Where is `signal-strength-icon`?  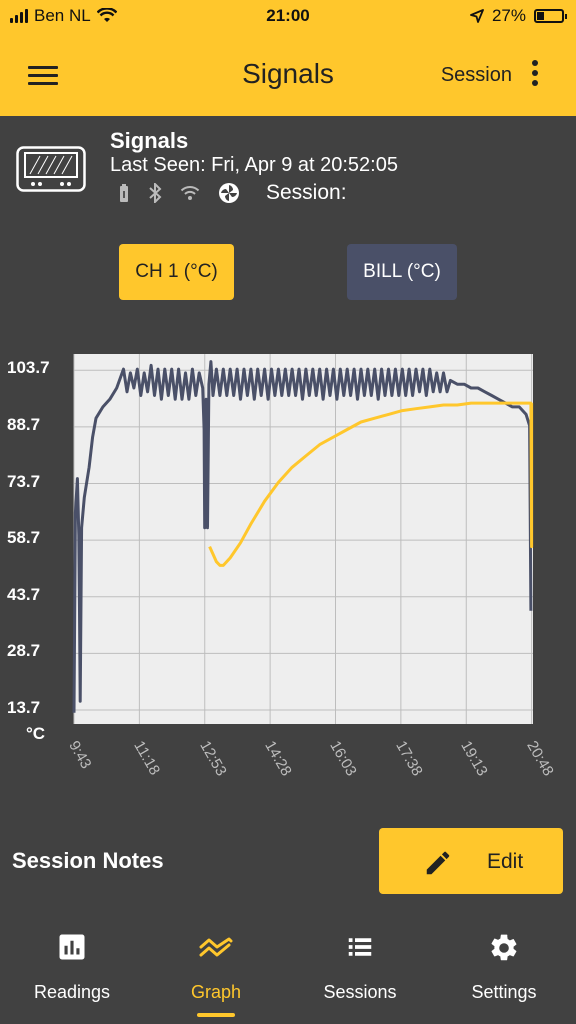 signal-strength-icon is located at coordinates (19, 16).